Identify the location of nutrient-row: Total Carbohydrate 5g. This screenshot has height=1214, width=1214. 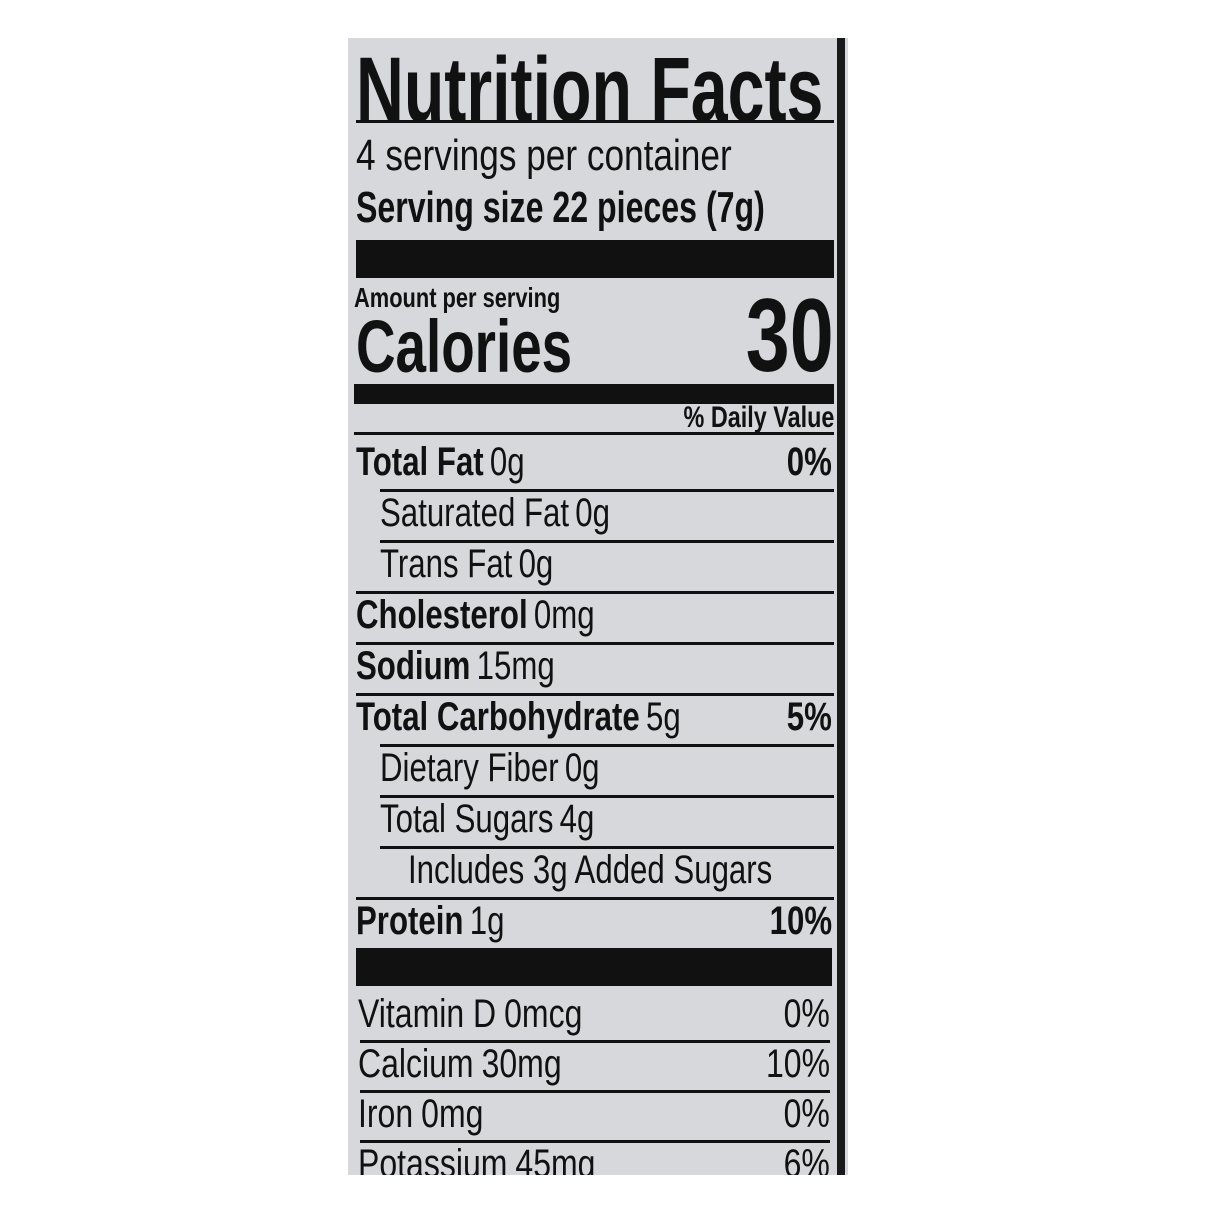
(518, 717).